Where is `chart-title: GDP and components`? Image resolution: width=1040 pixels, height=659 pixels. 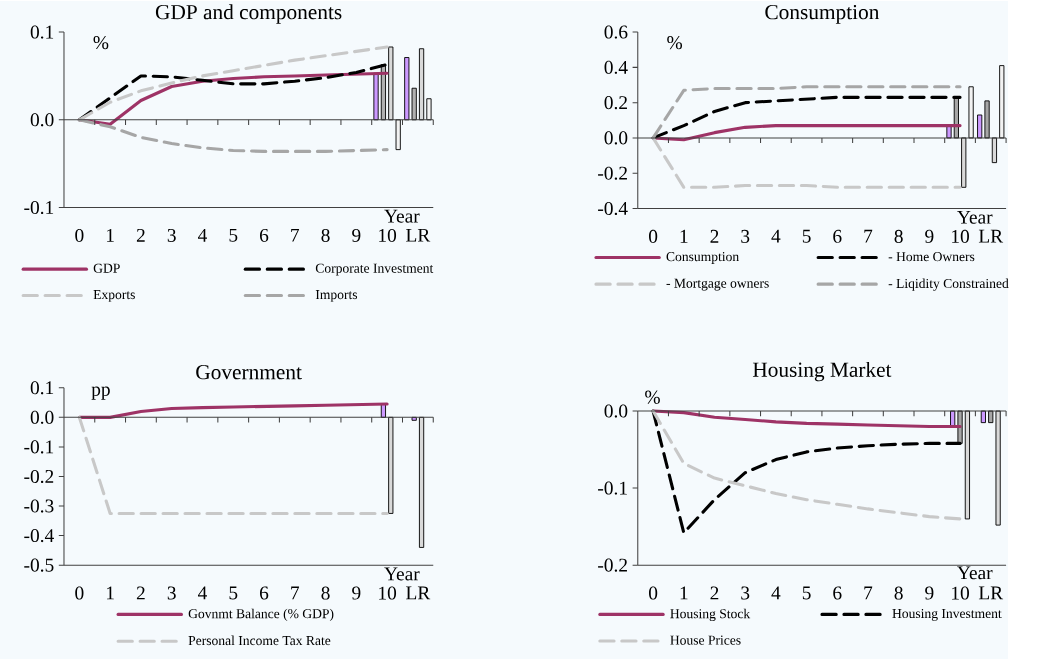 chart-title: GDP and components is located at coordinates (248, 14).